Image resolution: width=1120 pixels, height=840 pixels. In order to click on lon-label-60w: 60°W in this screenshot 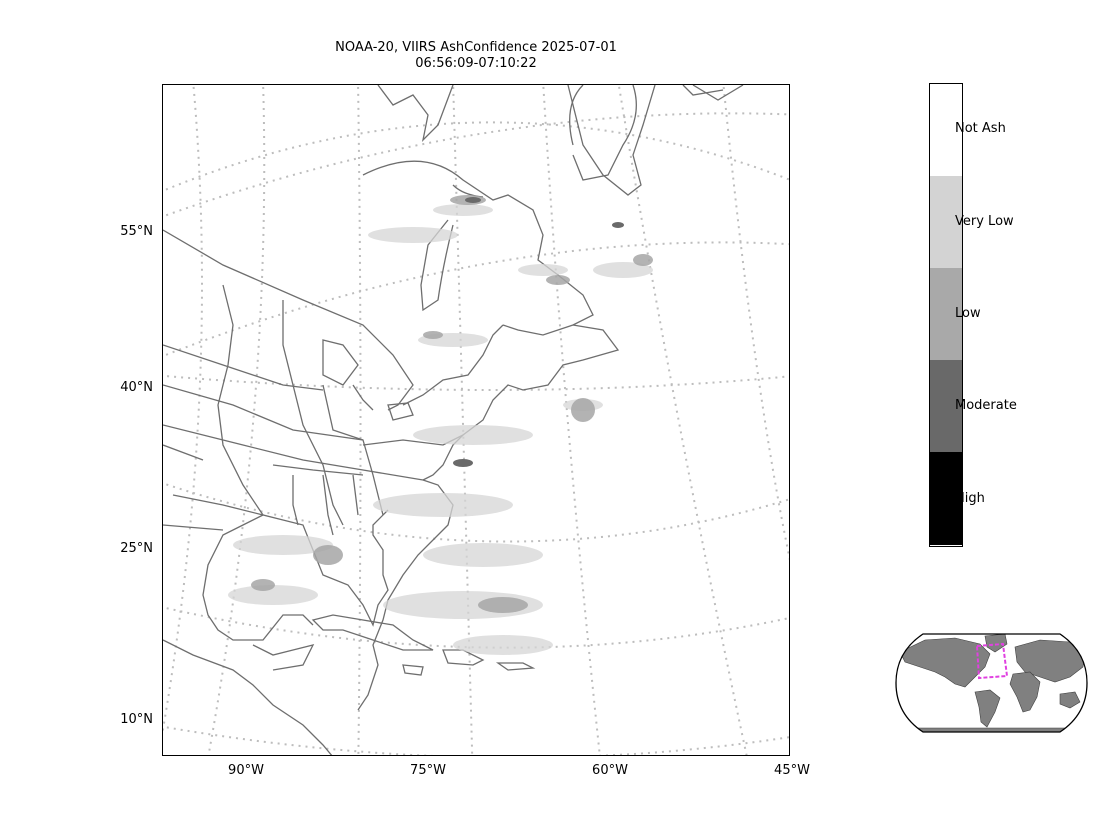, I will do `click(610, 770)`.